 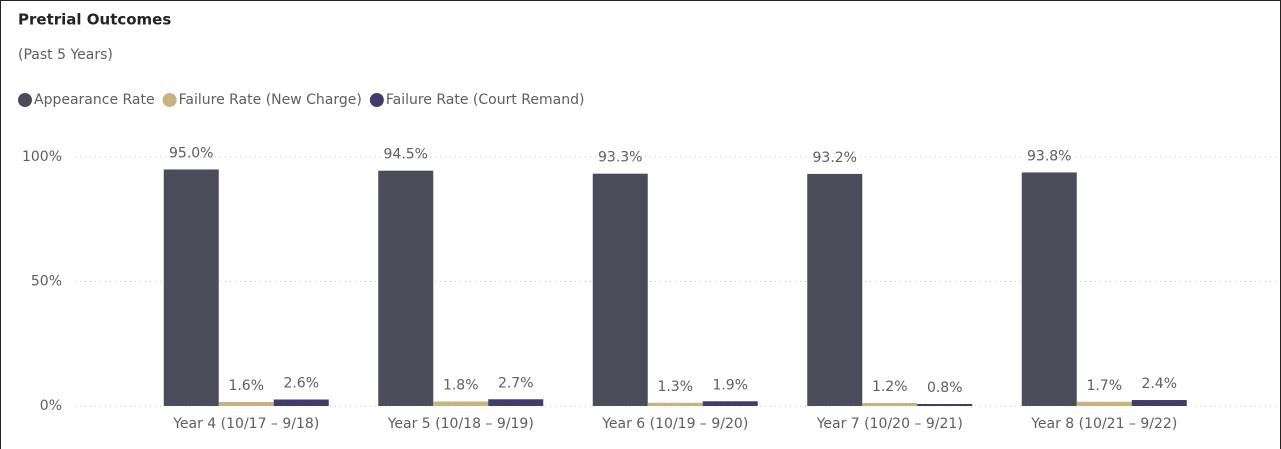 What do you see at coordinates (460, 424) in the screenshot?
I see `x-tick-label: Year 5 (10/18 – 9/19)` at bounding box center [460, 424].